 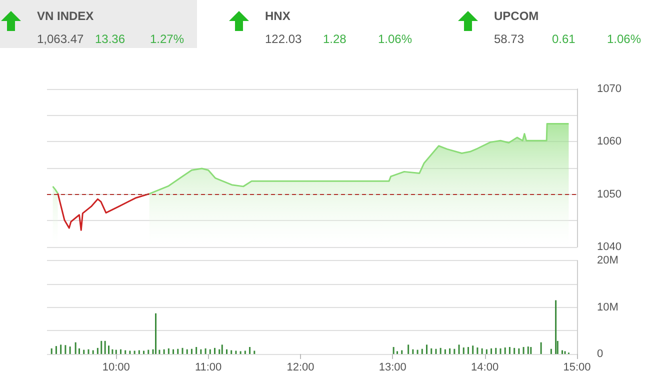 What do you see at coordinates (564, 39) in the screenshot?
I see `data-label: 0.61` at bounding box center [564, 39].